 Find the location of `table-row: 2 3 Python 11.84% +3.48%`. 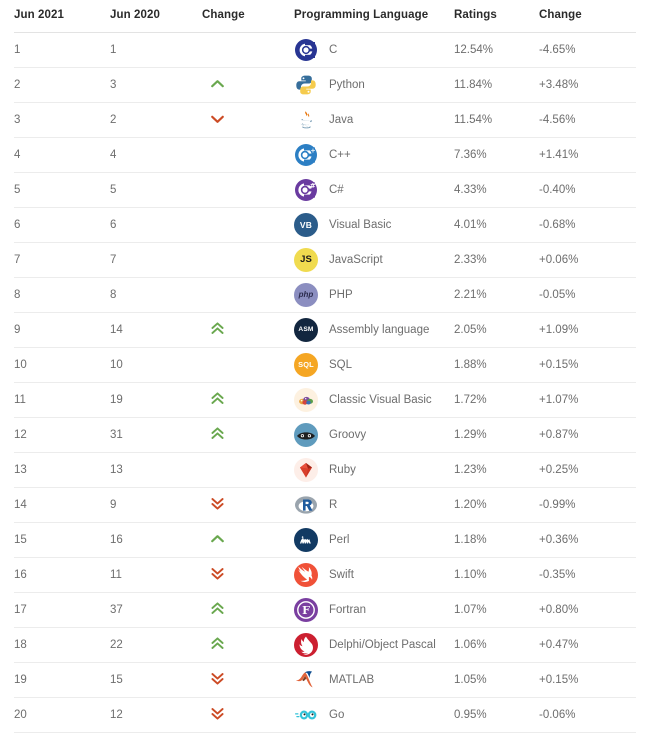

table-row: 2 3 Python 11.84% +3.48% is located at coordinates (325, 85).